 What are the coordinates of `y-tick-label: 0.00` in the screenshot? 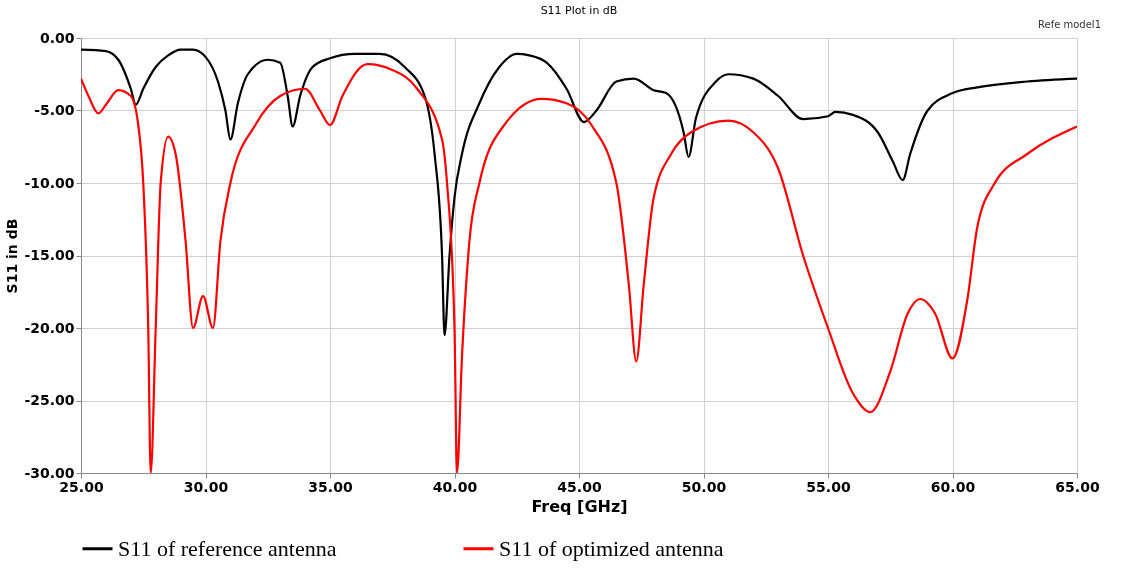 It's located at (57, 37).